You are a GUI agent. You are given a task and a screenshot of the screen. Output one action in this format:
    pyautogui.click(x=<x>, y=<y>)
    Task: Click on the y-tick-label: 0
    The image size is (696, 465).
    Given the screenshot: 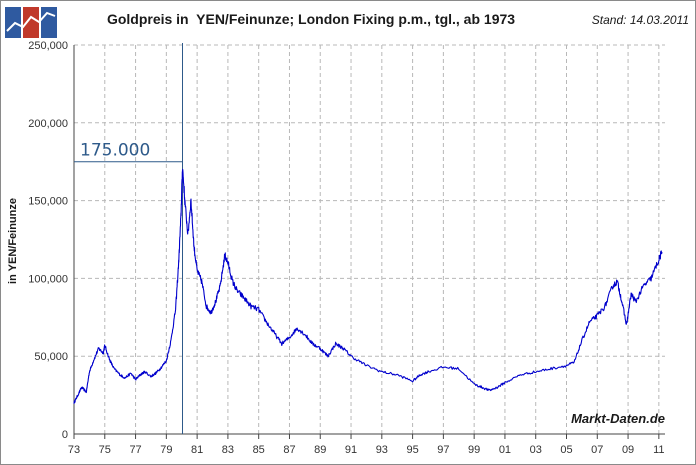 What is the action you would take?
    pyautogui.click(x=65, y=435)
    